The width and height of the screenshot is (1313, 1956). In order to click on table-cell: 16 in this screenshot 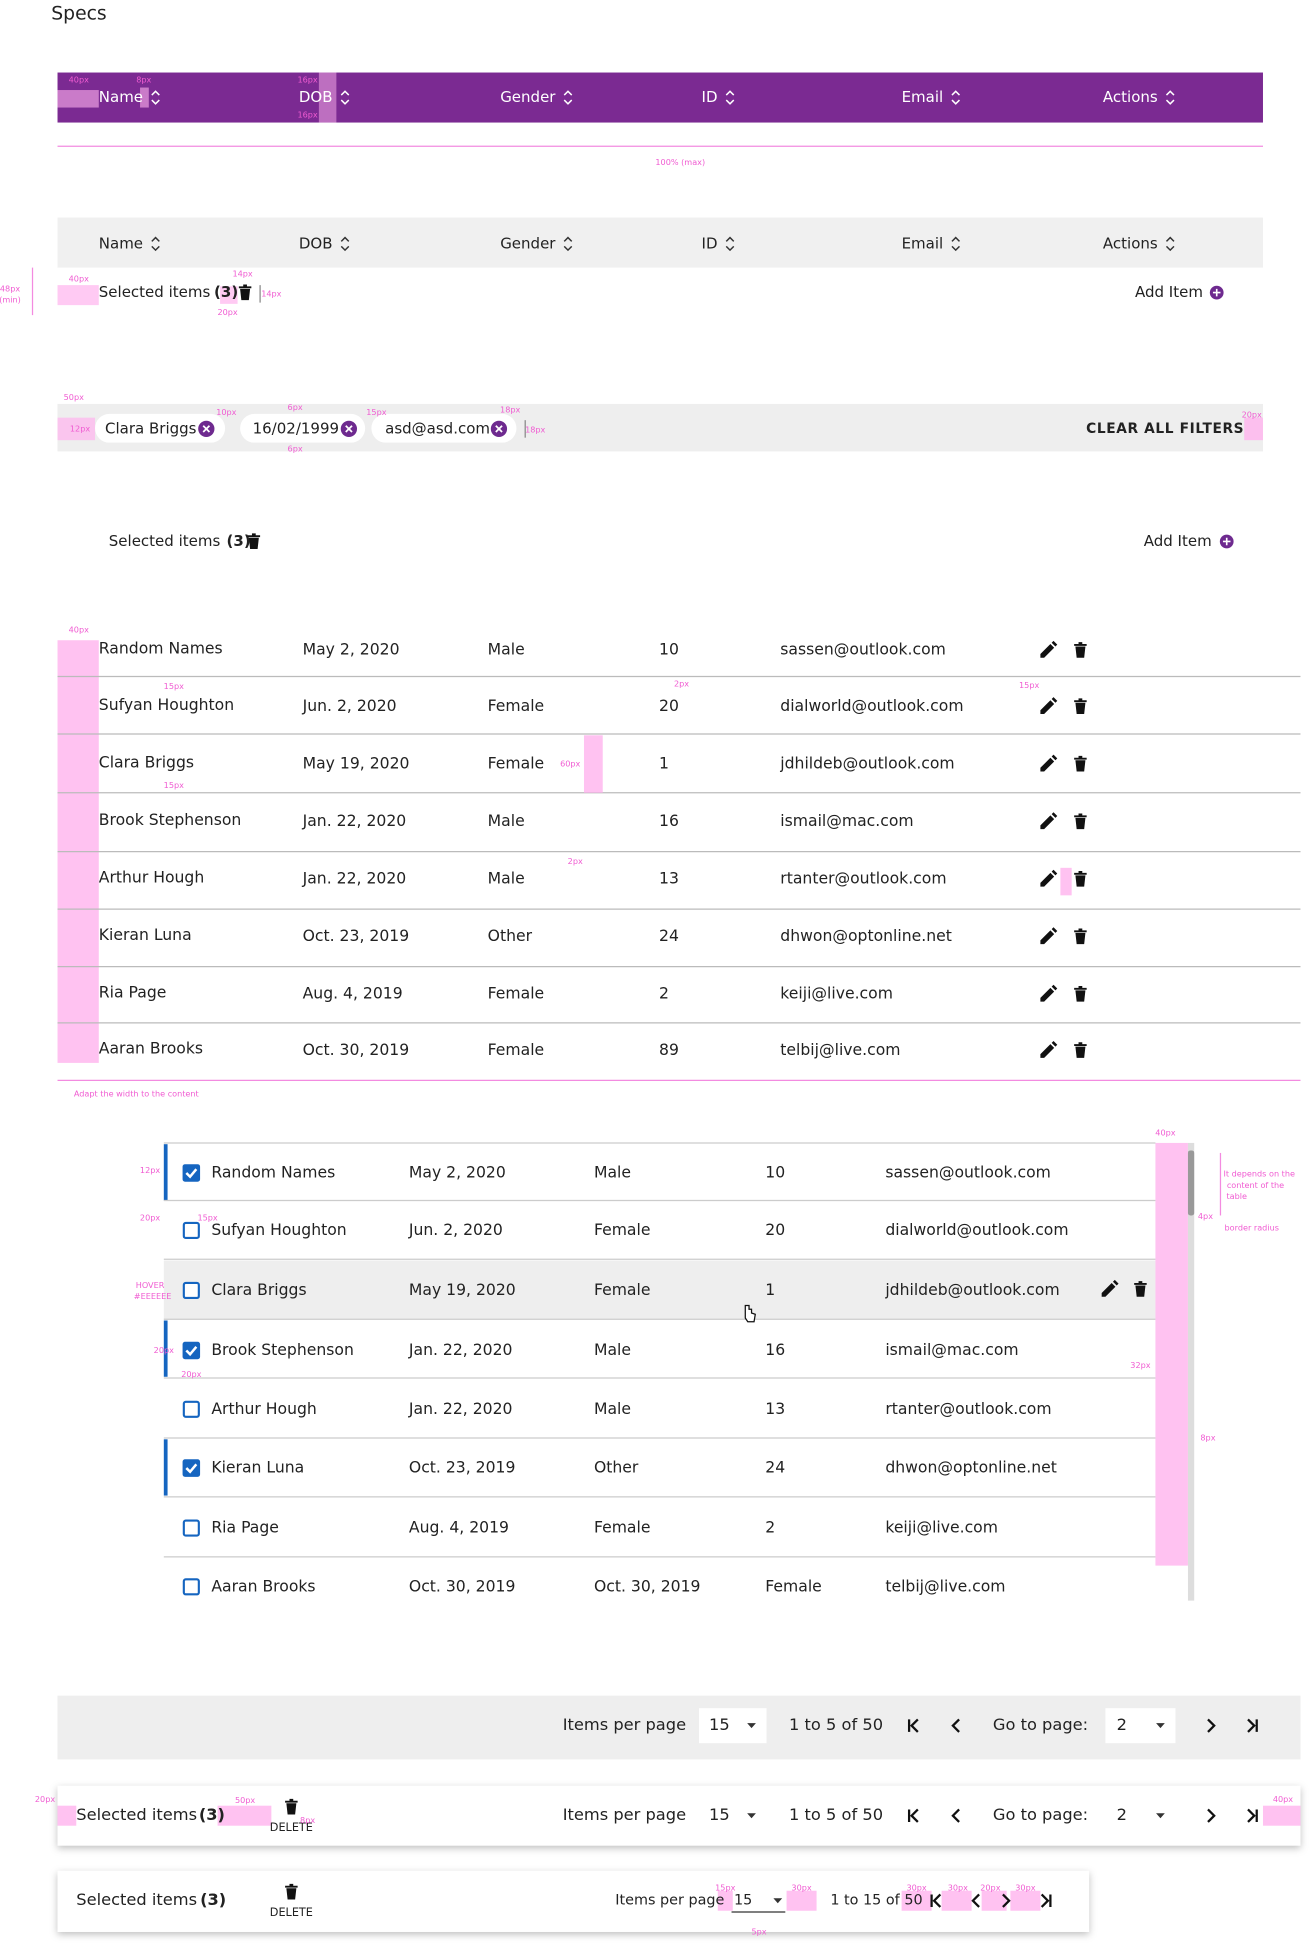, I will do `click(669, 820)`.